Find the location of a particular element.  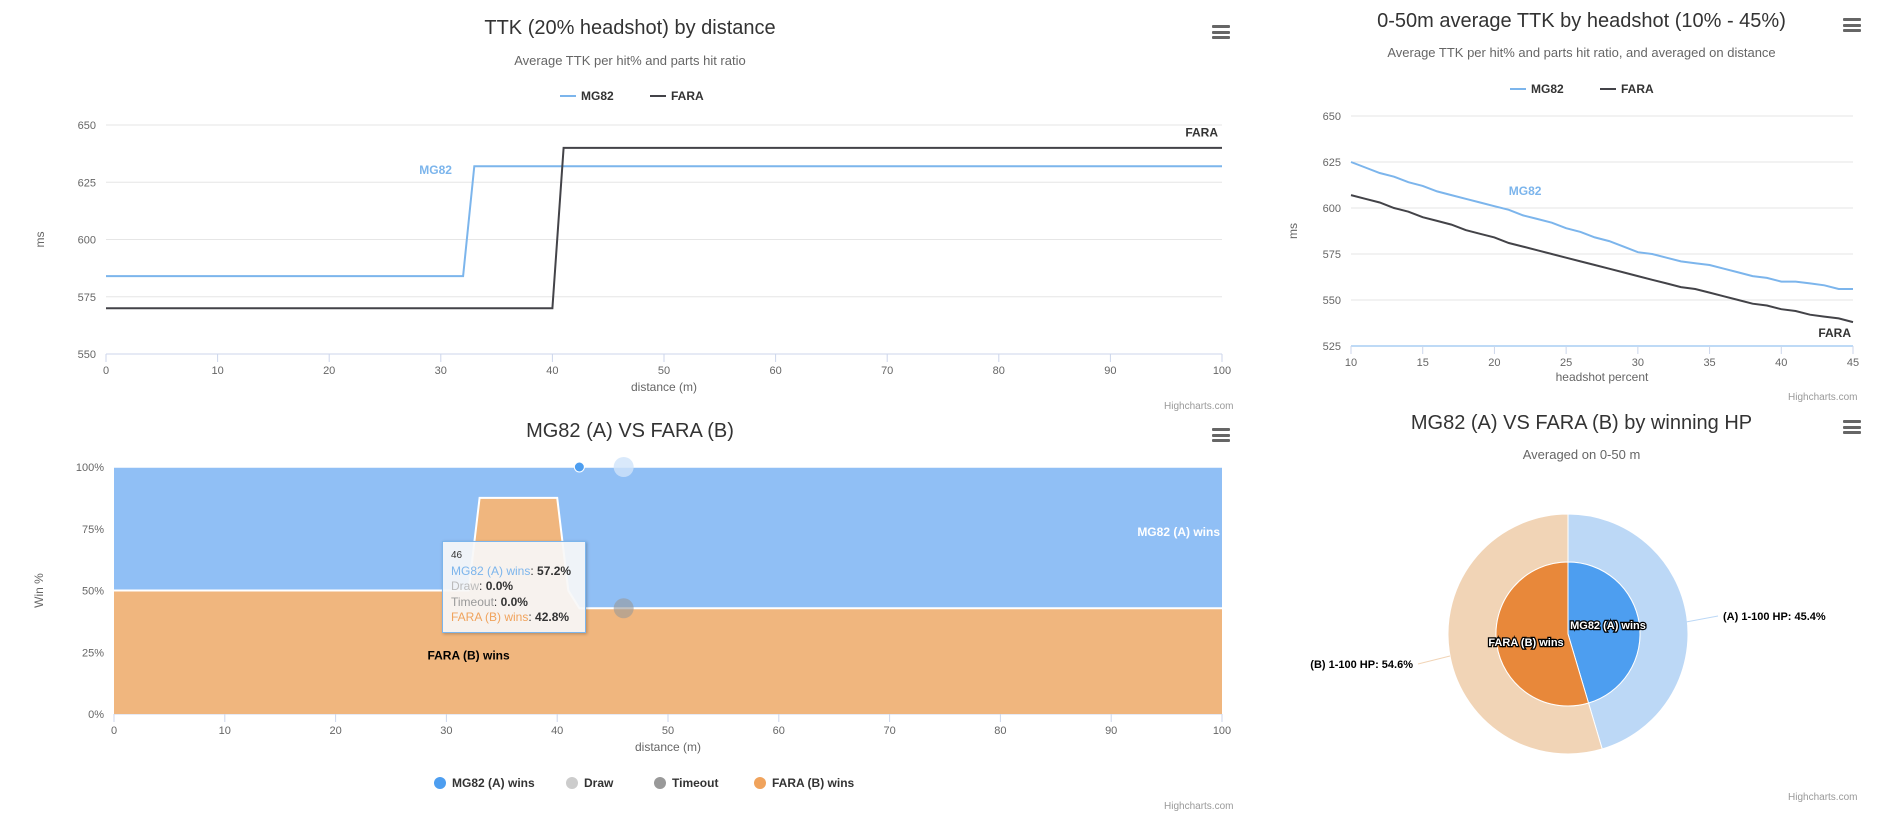

pie-inner-label: FARA (B) wins is located at coordinates (1525, 643).